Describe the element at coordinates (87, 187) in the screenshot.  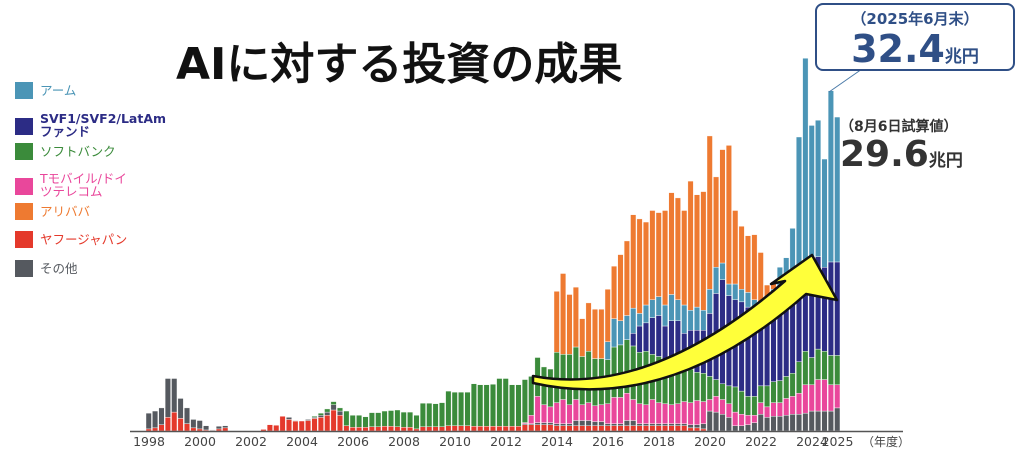
I see `legend-item-tmobile: Tモバイル/ドイツテレコム` at that location.